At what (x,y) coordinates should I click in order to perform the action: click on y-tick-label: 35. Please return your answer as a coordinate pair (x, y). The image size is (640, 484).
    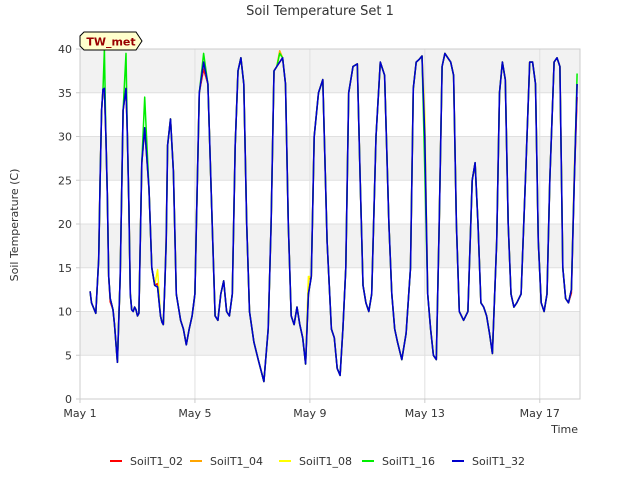
    Looking at the image, I should click on (65, 93).